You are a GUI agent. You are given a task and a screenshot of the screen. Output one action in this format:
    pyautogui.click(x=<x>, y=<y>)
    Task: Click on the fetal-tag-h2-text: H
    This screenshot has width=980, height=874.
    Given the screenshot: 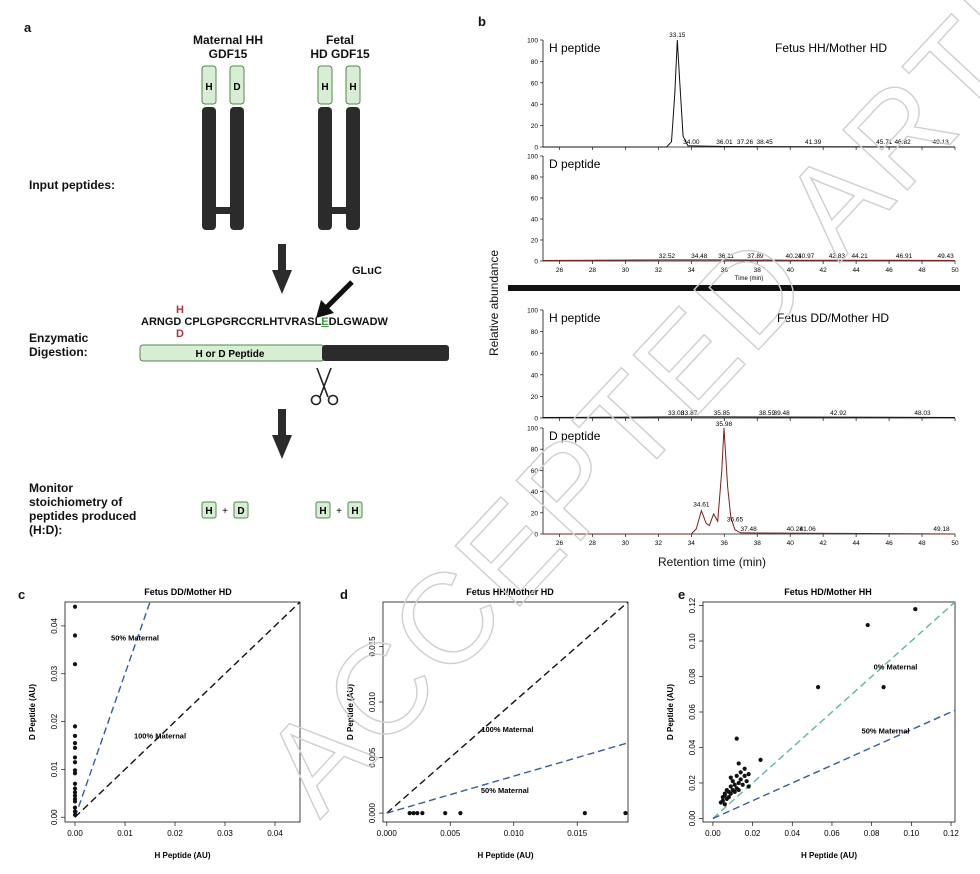 What is the action you would take?
    pyautogui.click(x=352, y=87)
    